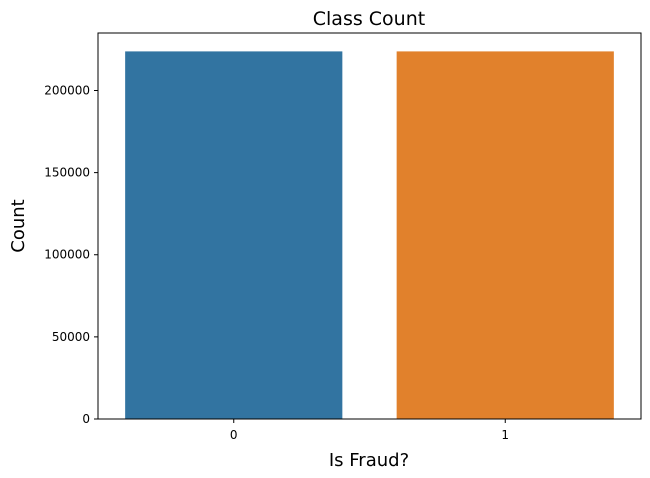 This screenshot has height=478, width=650. Describe the element at coordinates (67, 90) in the screenshot. I see `y-tick-label: 200000` at that location.